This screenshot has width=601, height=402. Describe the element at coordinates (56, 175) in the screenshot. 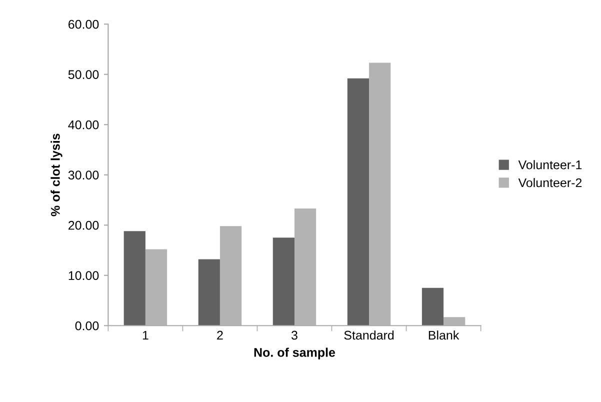

I see `y-axis-title: % of clot lysis` at that location.